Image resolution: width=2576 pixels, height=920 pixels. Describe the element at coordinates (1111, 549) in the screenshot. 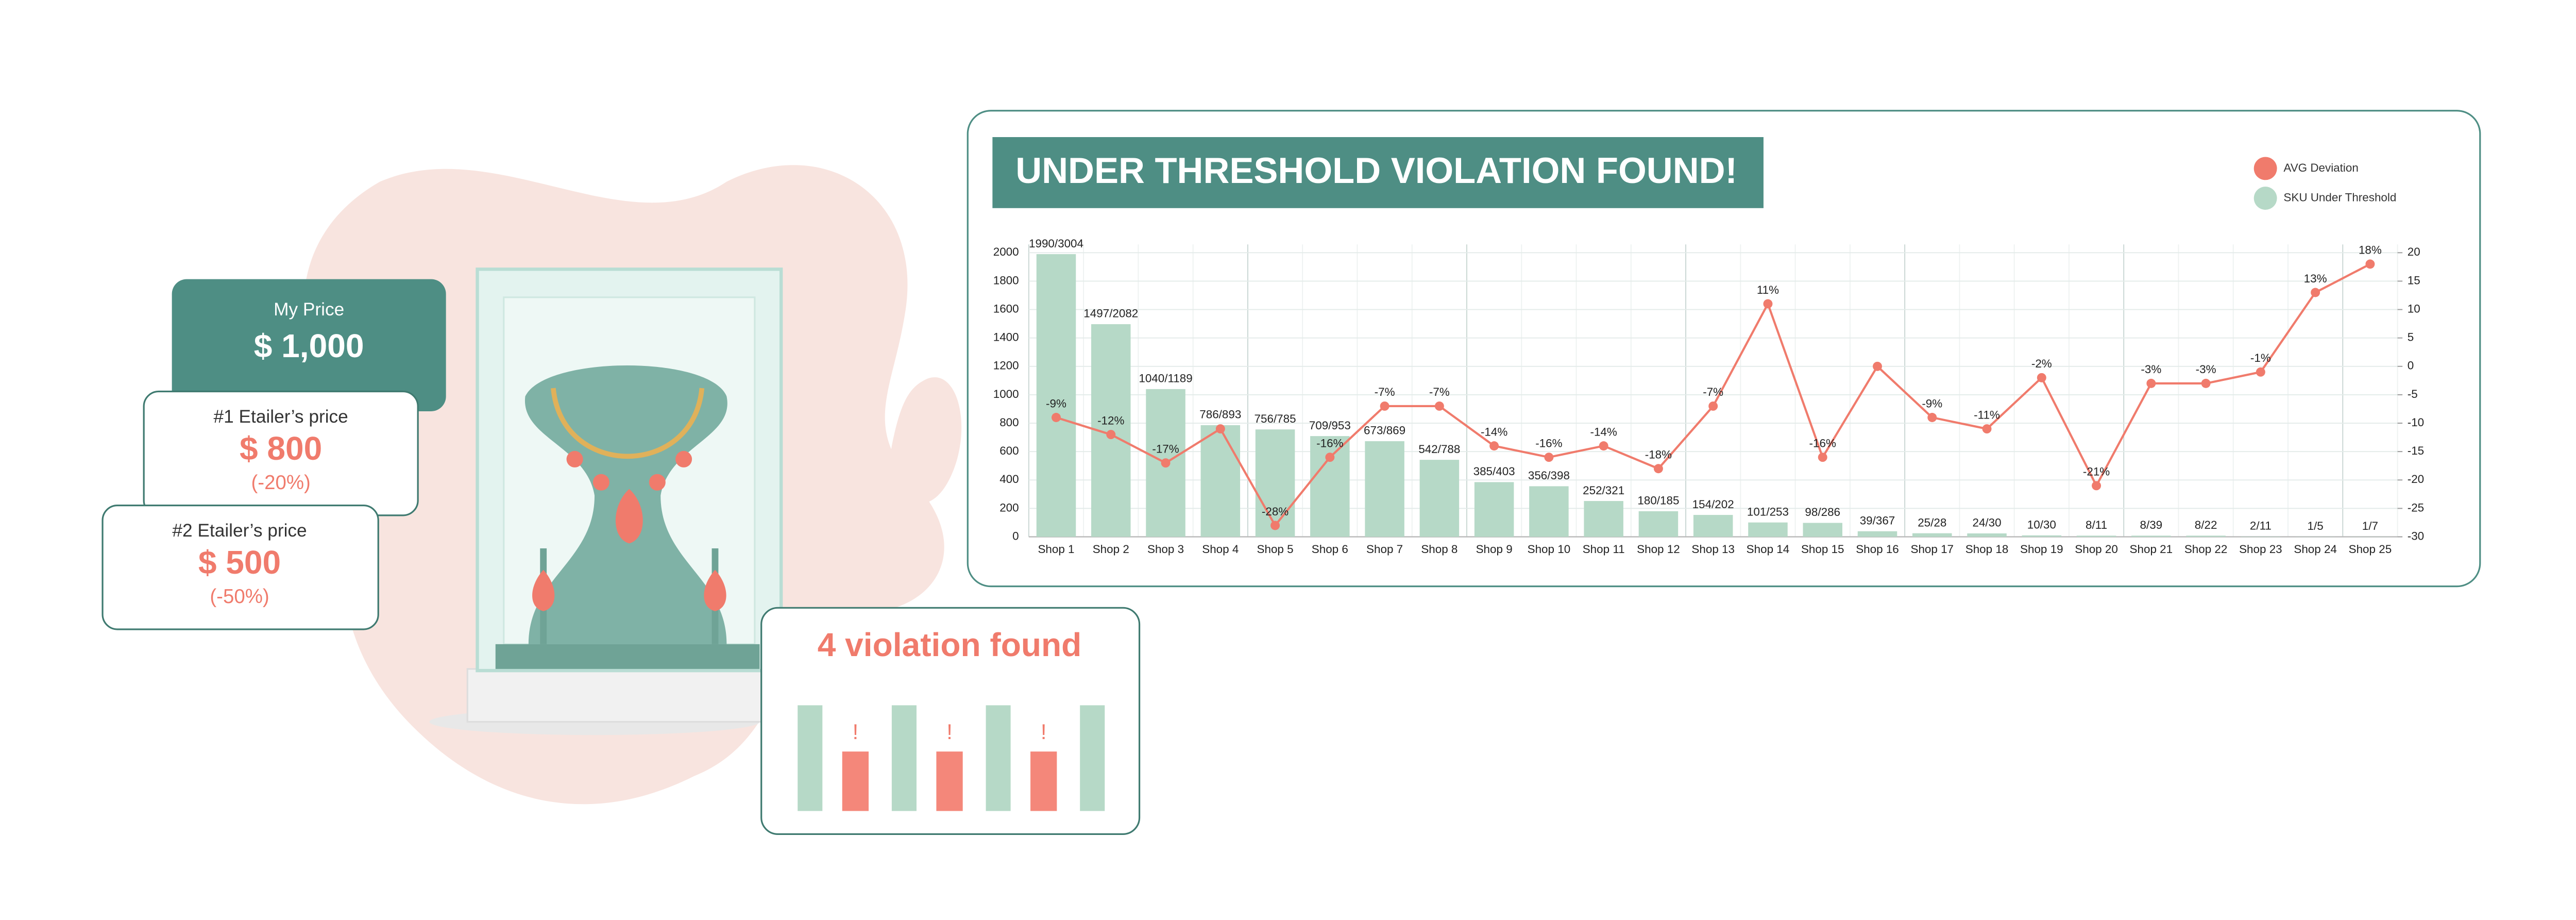

I see `x-tick-label: Shop 2` at that location.